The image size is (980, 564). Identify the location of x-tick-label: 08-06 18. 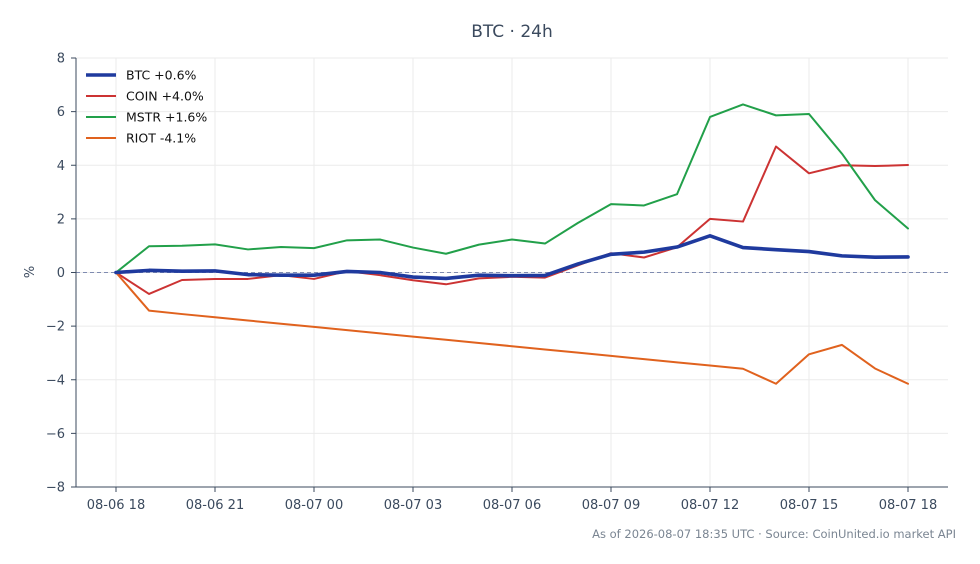
(116, 505).